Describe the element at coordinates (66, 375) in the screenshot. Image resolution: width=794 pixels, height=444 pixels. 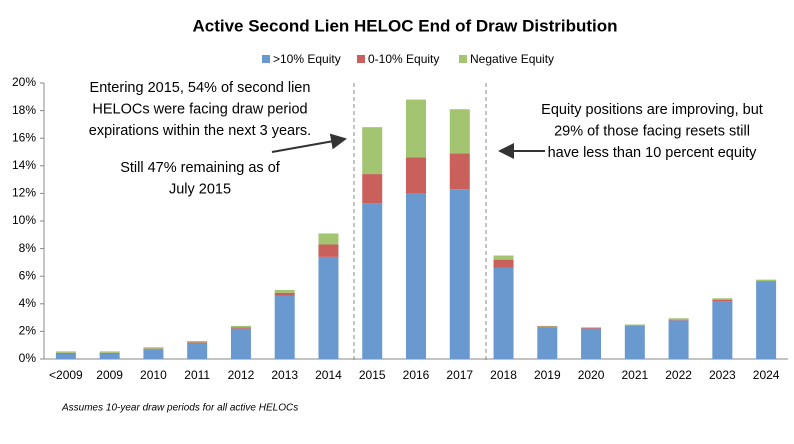
I see `x-tick-label: <2009` at that location.